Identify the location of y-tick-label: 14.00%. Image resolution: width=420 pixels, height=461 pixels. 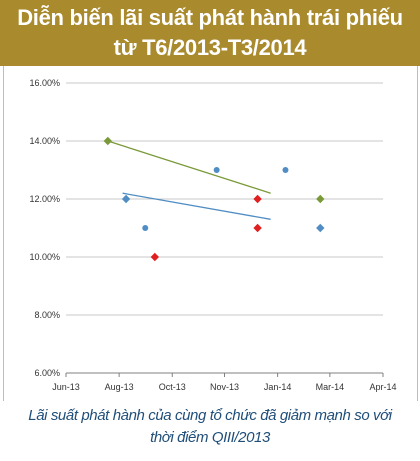
(44, 141).